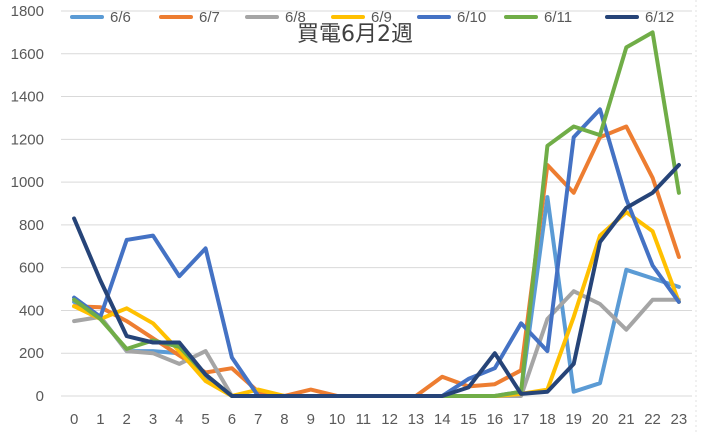 The height and width of the screenshot is (435, 720). What do you see at coordinates (153, 419) in the screenshot?
I see `x-tick-label: 3` at bounding box center [153, 419].